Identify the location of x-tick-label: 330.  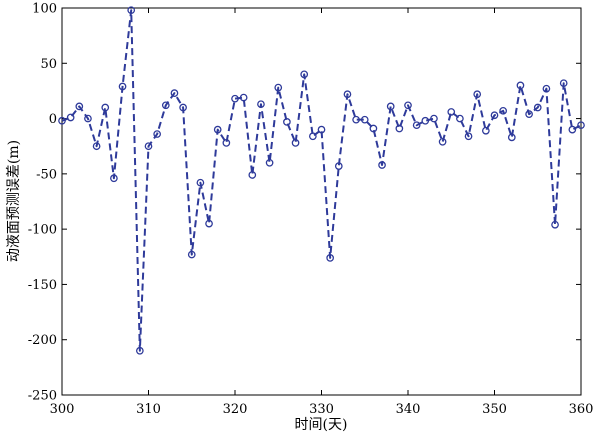
(321, 409).